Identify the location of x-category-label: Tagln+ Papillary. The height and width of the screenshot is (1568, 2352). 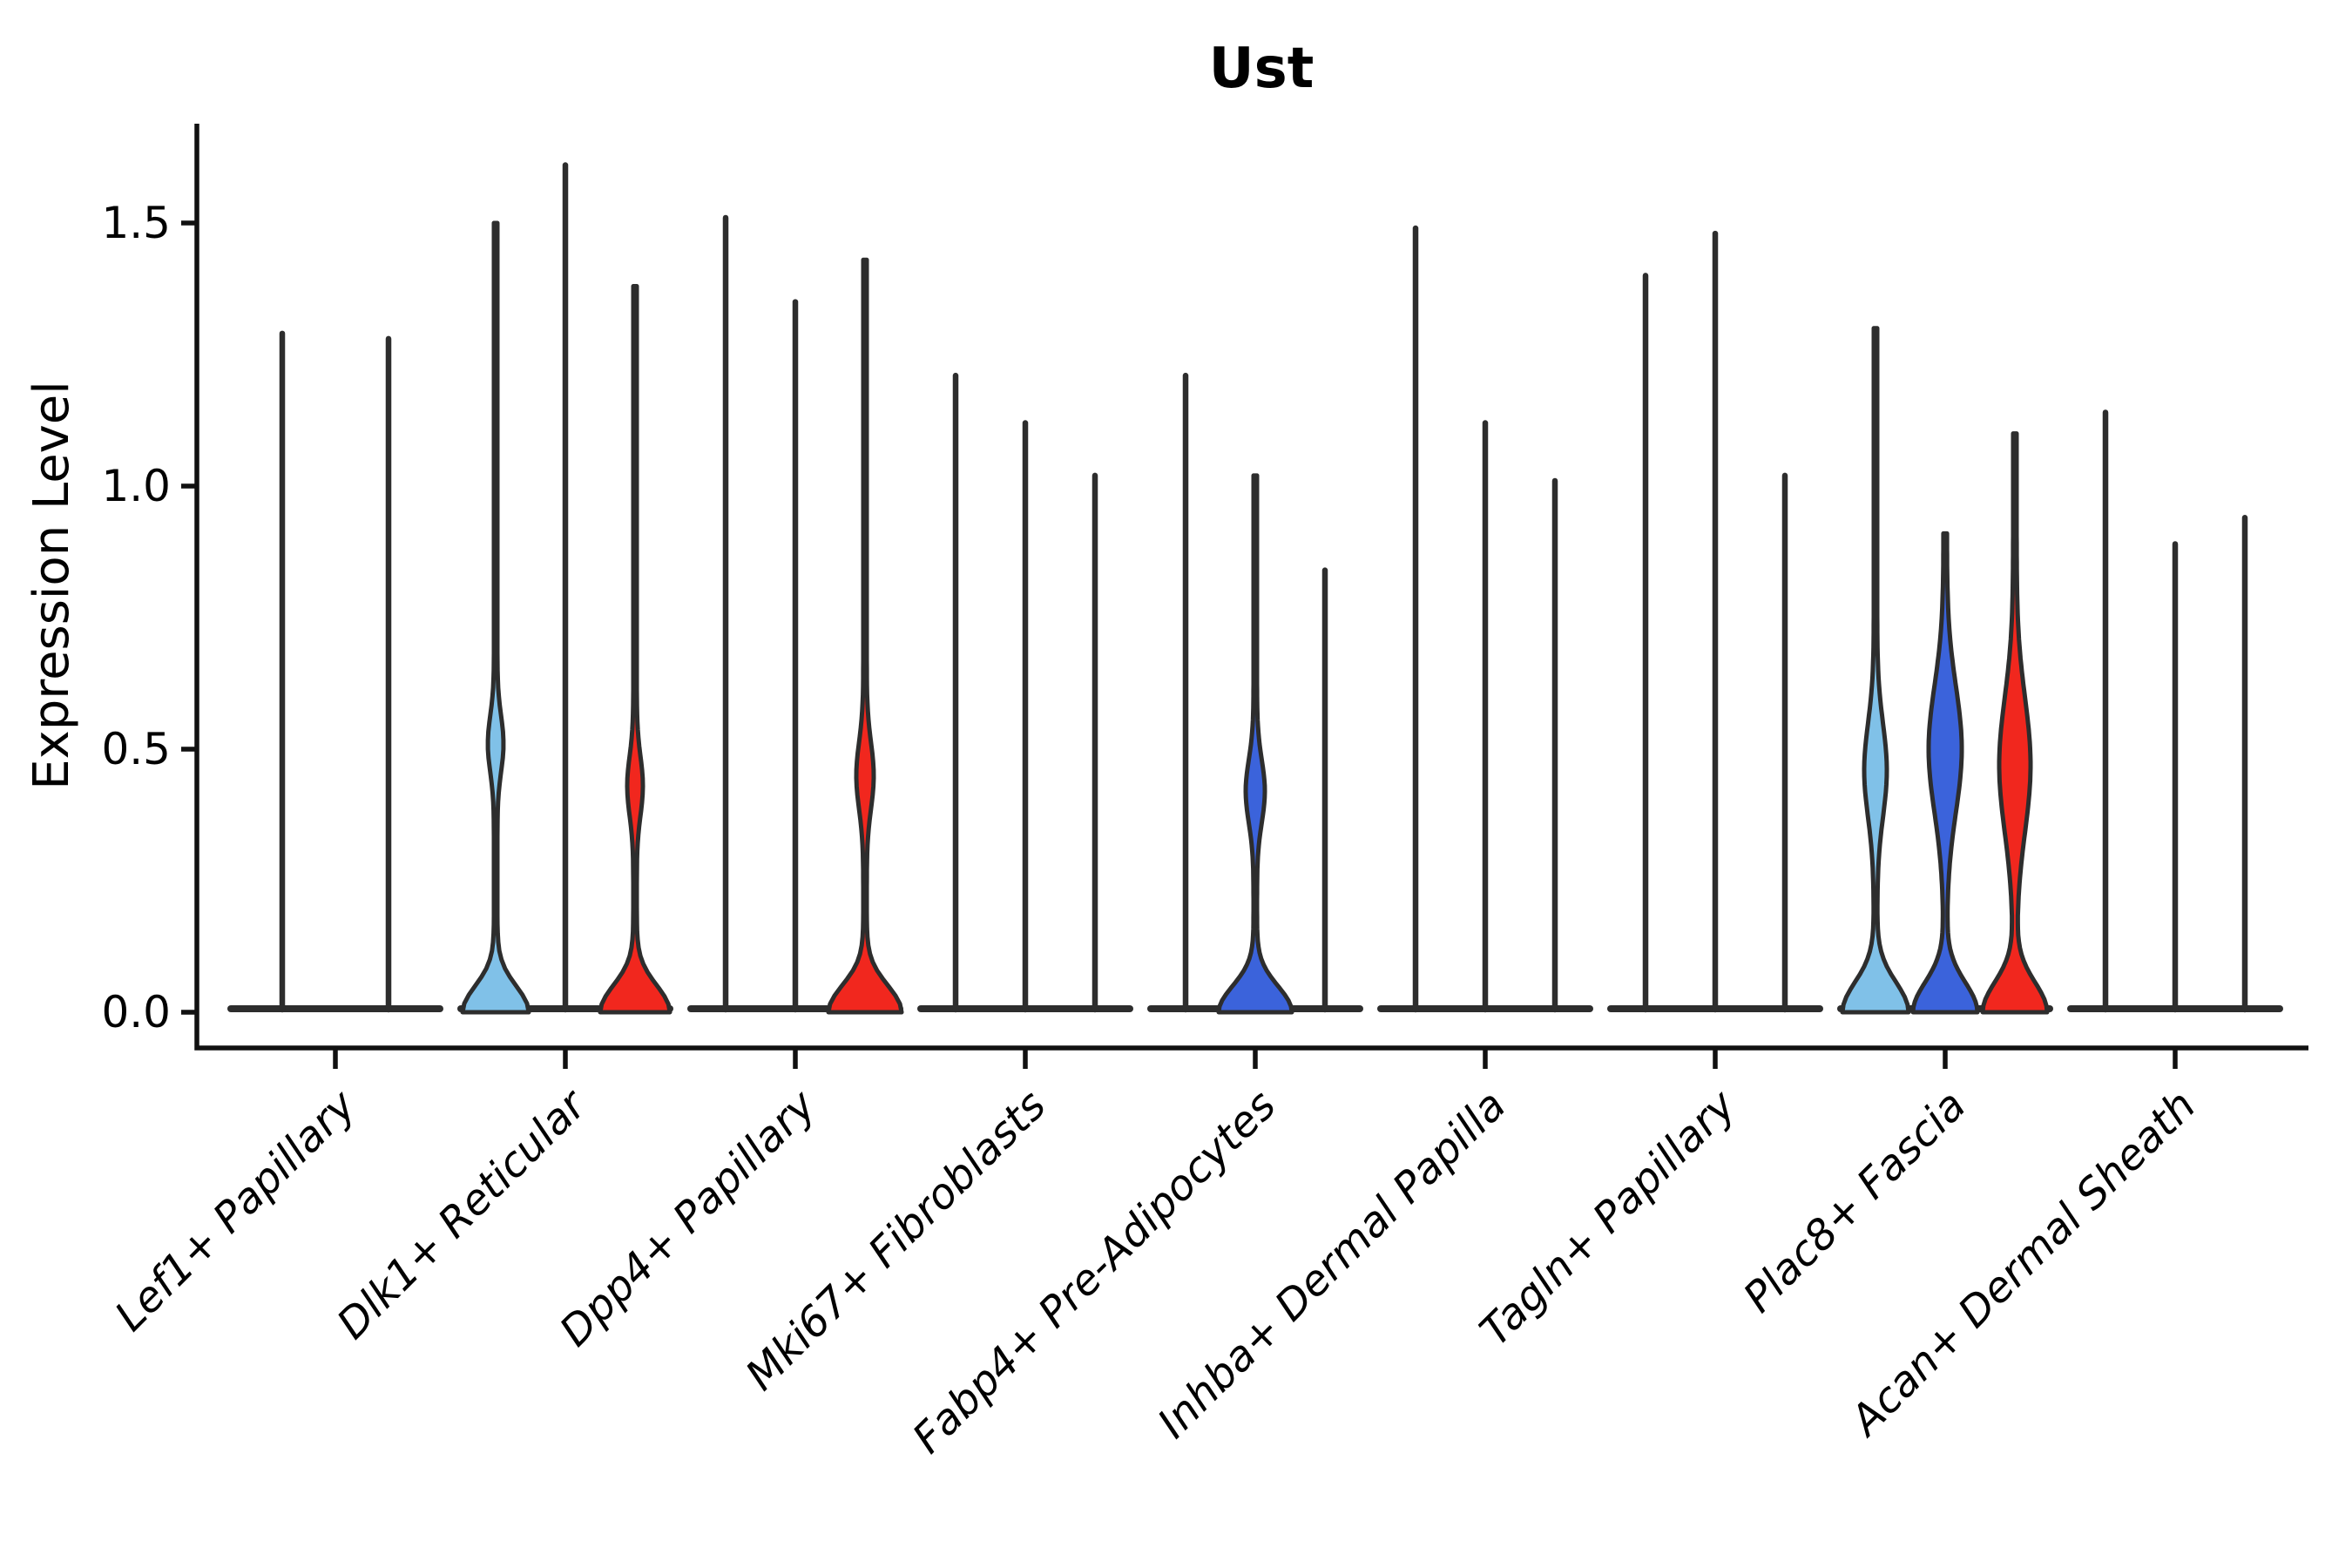
(1608, 1217).